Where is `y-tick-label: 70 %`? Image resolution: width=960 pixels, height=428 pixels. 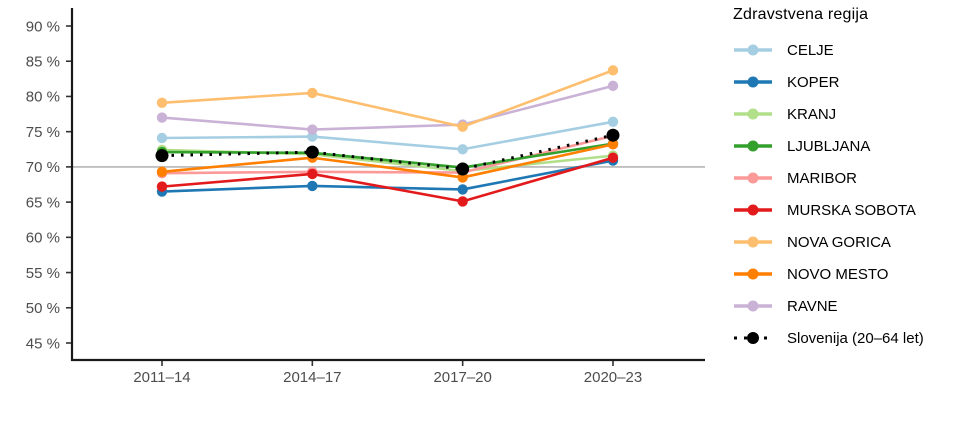
y-tick-label: 70 % is located at coordinates (43, 167).